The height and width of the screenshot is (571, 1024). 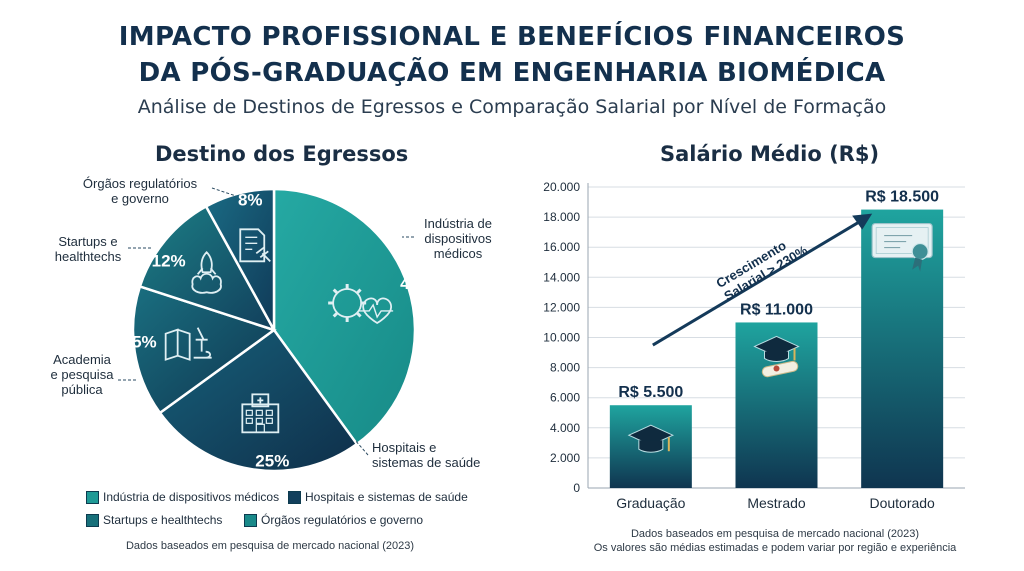 What do you see at coordinates (561, 338) in the screenshot?
I see `y-tick-label: 10.000` at bounding box center [561, 338].